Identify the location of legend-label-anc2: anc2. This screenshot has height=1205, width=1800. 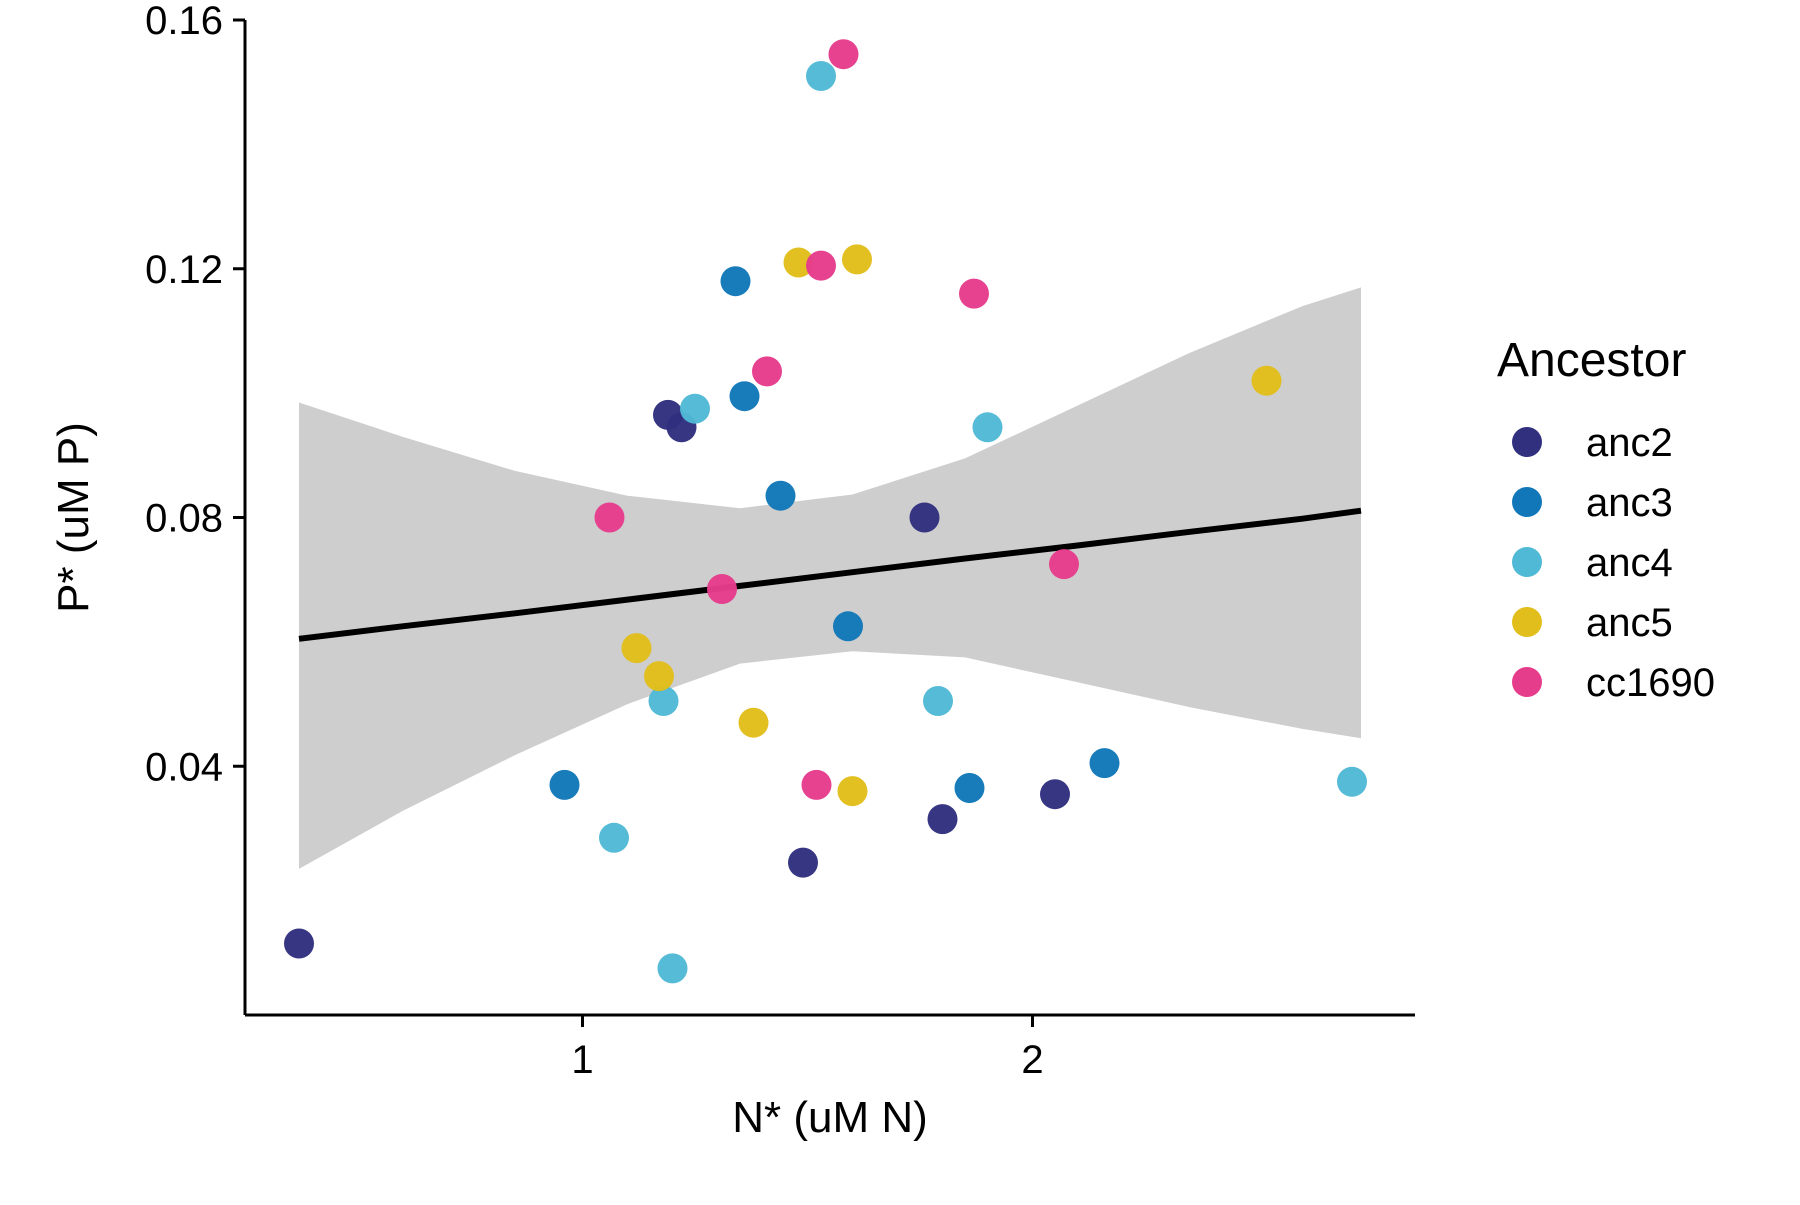
(1629, 443).